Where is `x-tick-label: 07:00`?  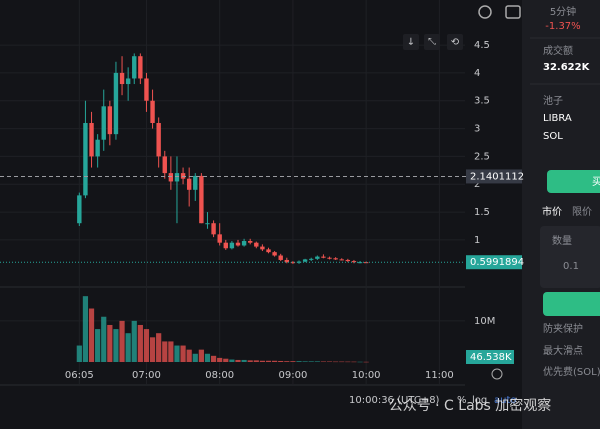
x-tick-label: 07:00 is located at coordinates (146, 375).